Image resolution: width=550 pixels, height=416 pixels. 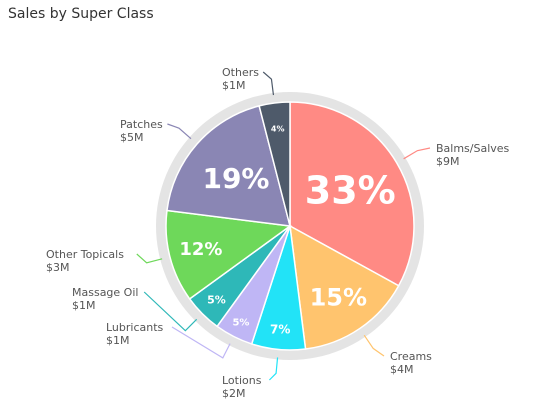 What do you see at coordinates (411, 356) in the screenshot?
I see `slice-name-creams: Creams` at bounding box center [411, 356].